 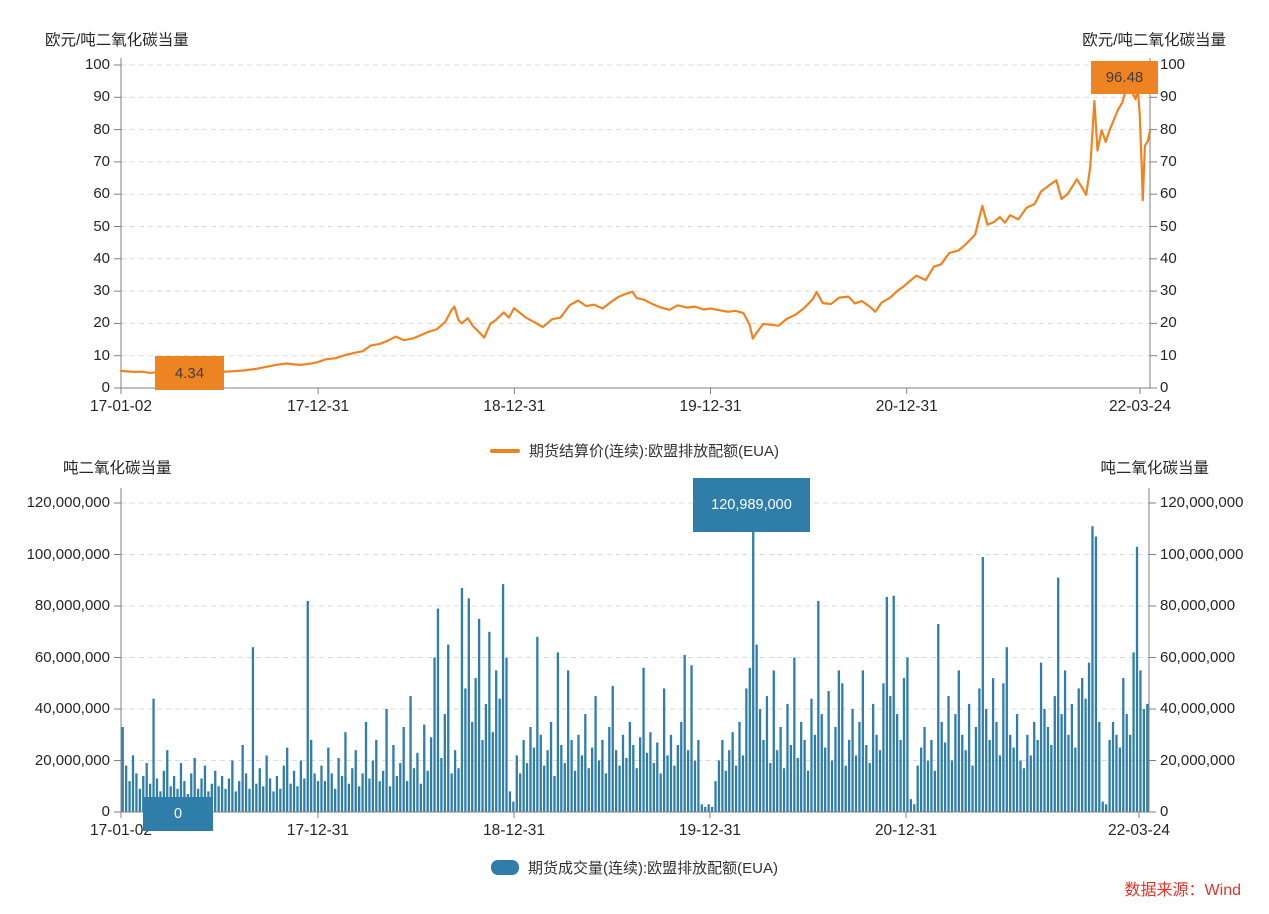 What do you see at coordinates (117, 468) in the screenshot?
I see `volume-axis-title-left: 吨二氧化碳当量` at bounding box center [117, 468].